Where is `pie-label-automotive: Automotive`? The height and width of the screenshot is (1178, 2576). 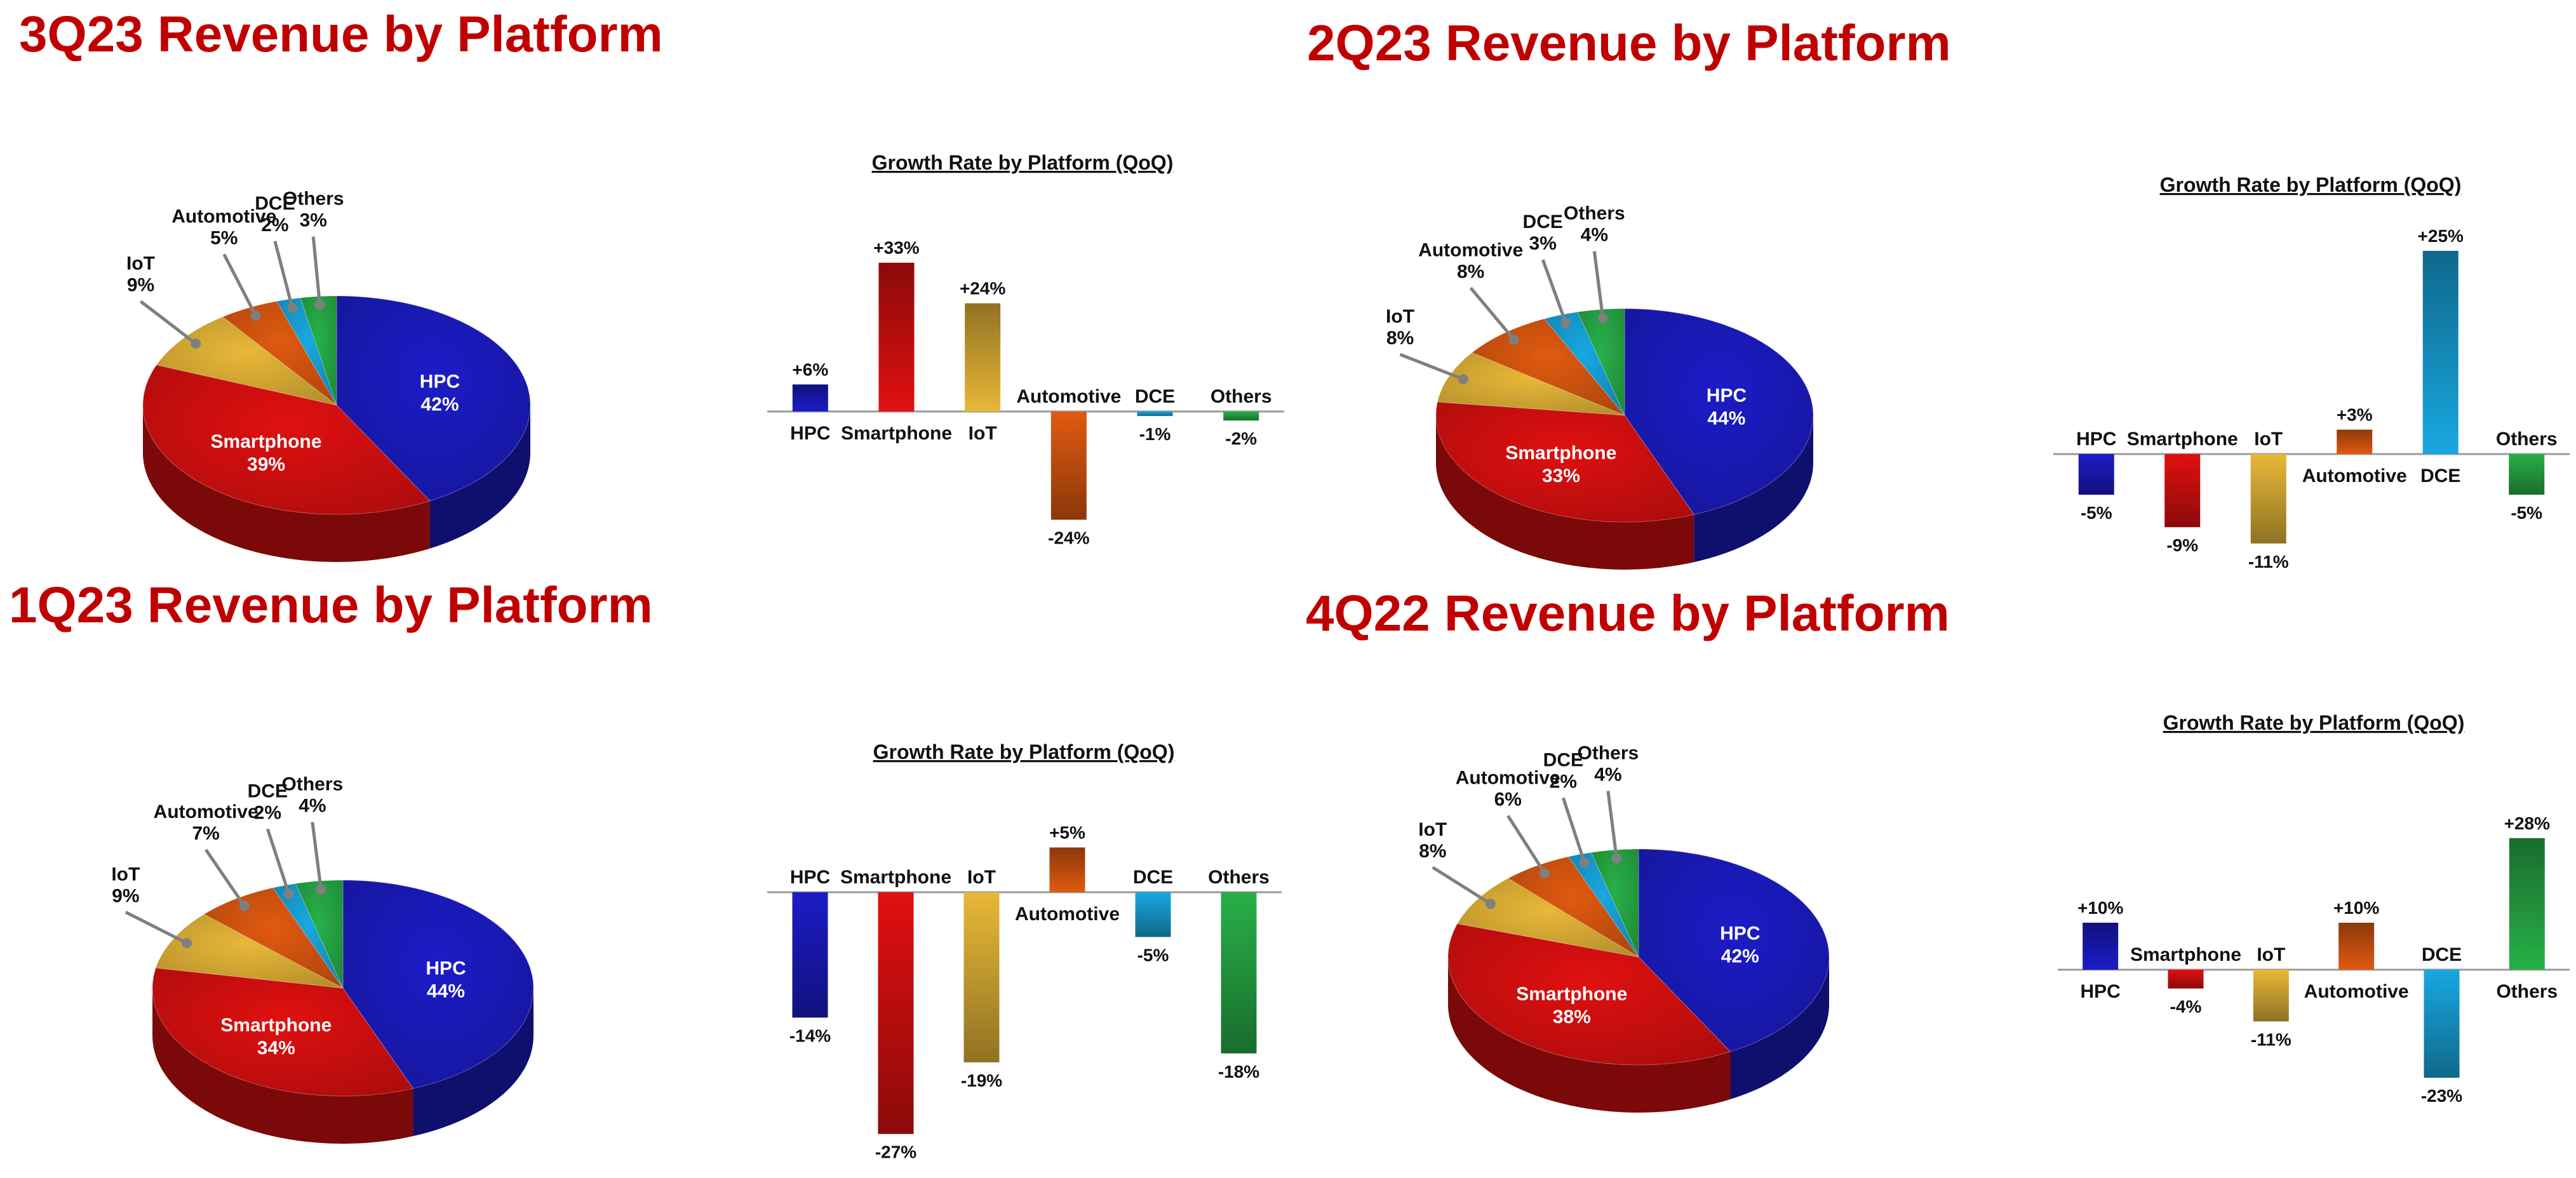 pie-label-automotive: Automotive is located at coordinates (1508, 779).